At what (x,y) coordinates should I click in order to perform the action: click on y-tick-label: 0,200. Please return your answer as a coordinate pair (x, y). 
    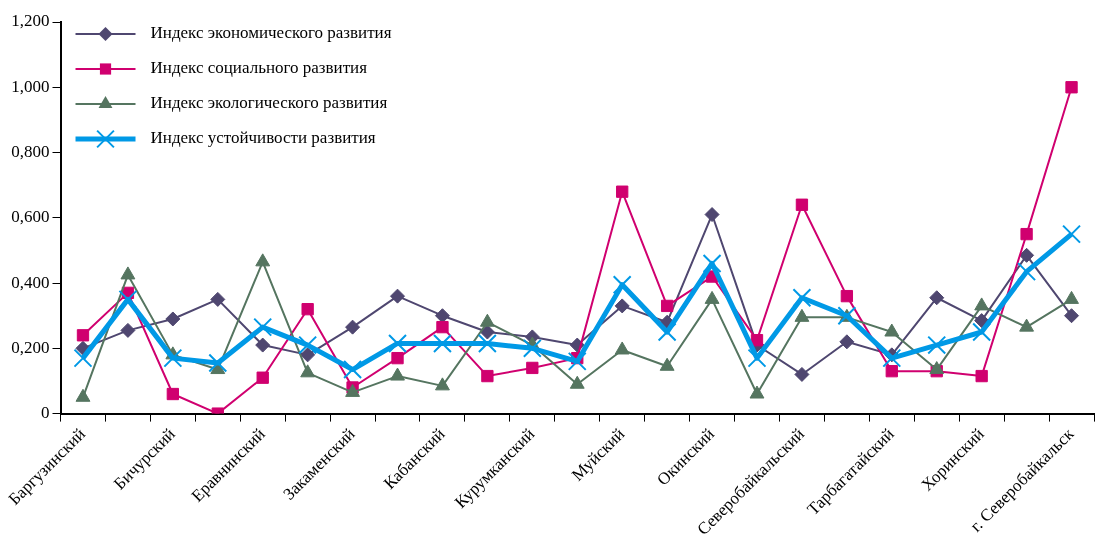
    Looking at the image, I should click on (30, 347).